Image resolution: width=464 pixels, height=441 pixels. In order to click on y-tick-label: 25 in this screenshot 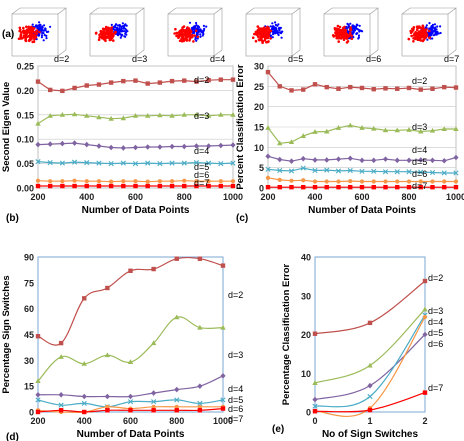, I will do `click(259, 87)`.